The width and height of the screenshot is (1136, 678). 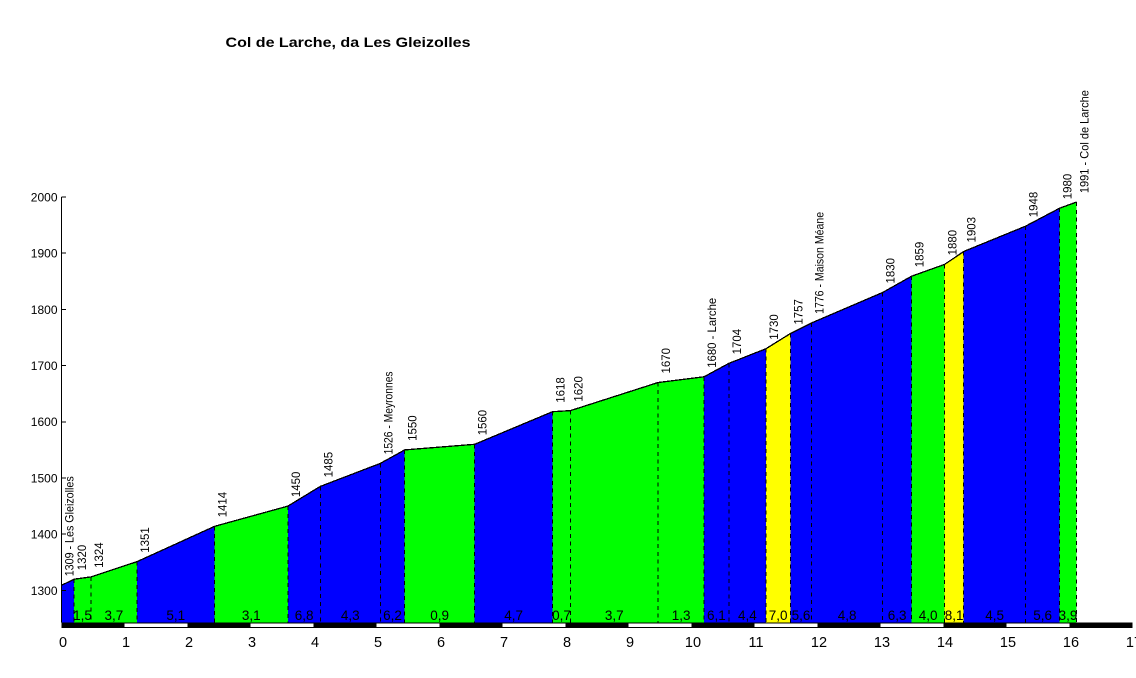 What do you see at coordinates (175, 615) in the screenshot?
I see `svg-text: 5,1` at bounding box center [175, 615].